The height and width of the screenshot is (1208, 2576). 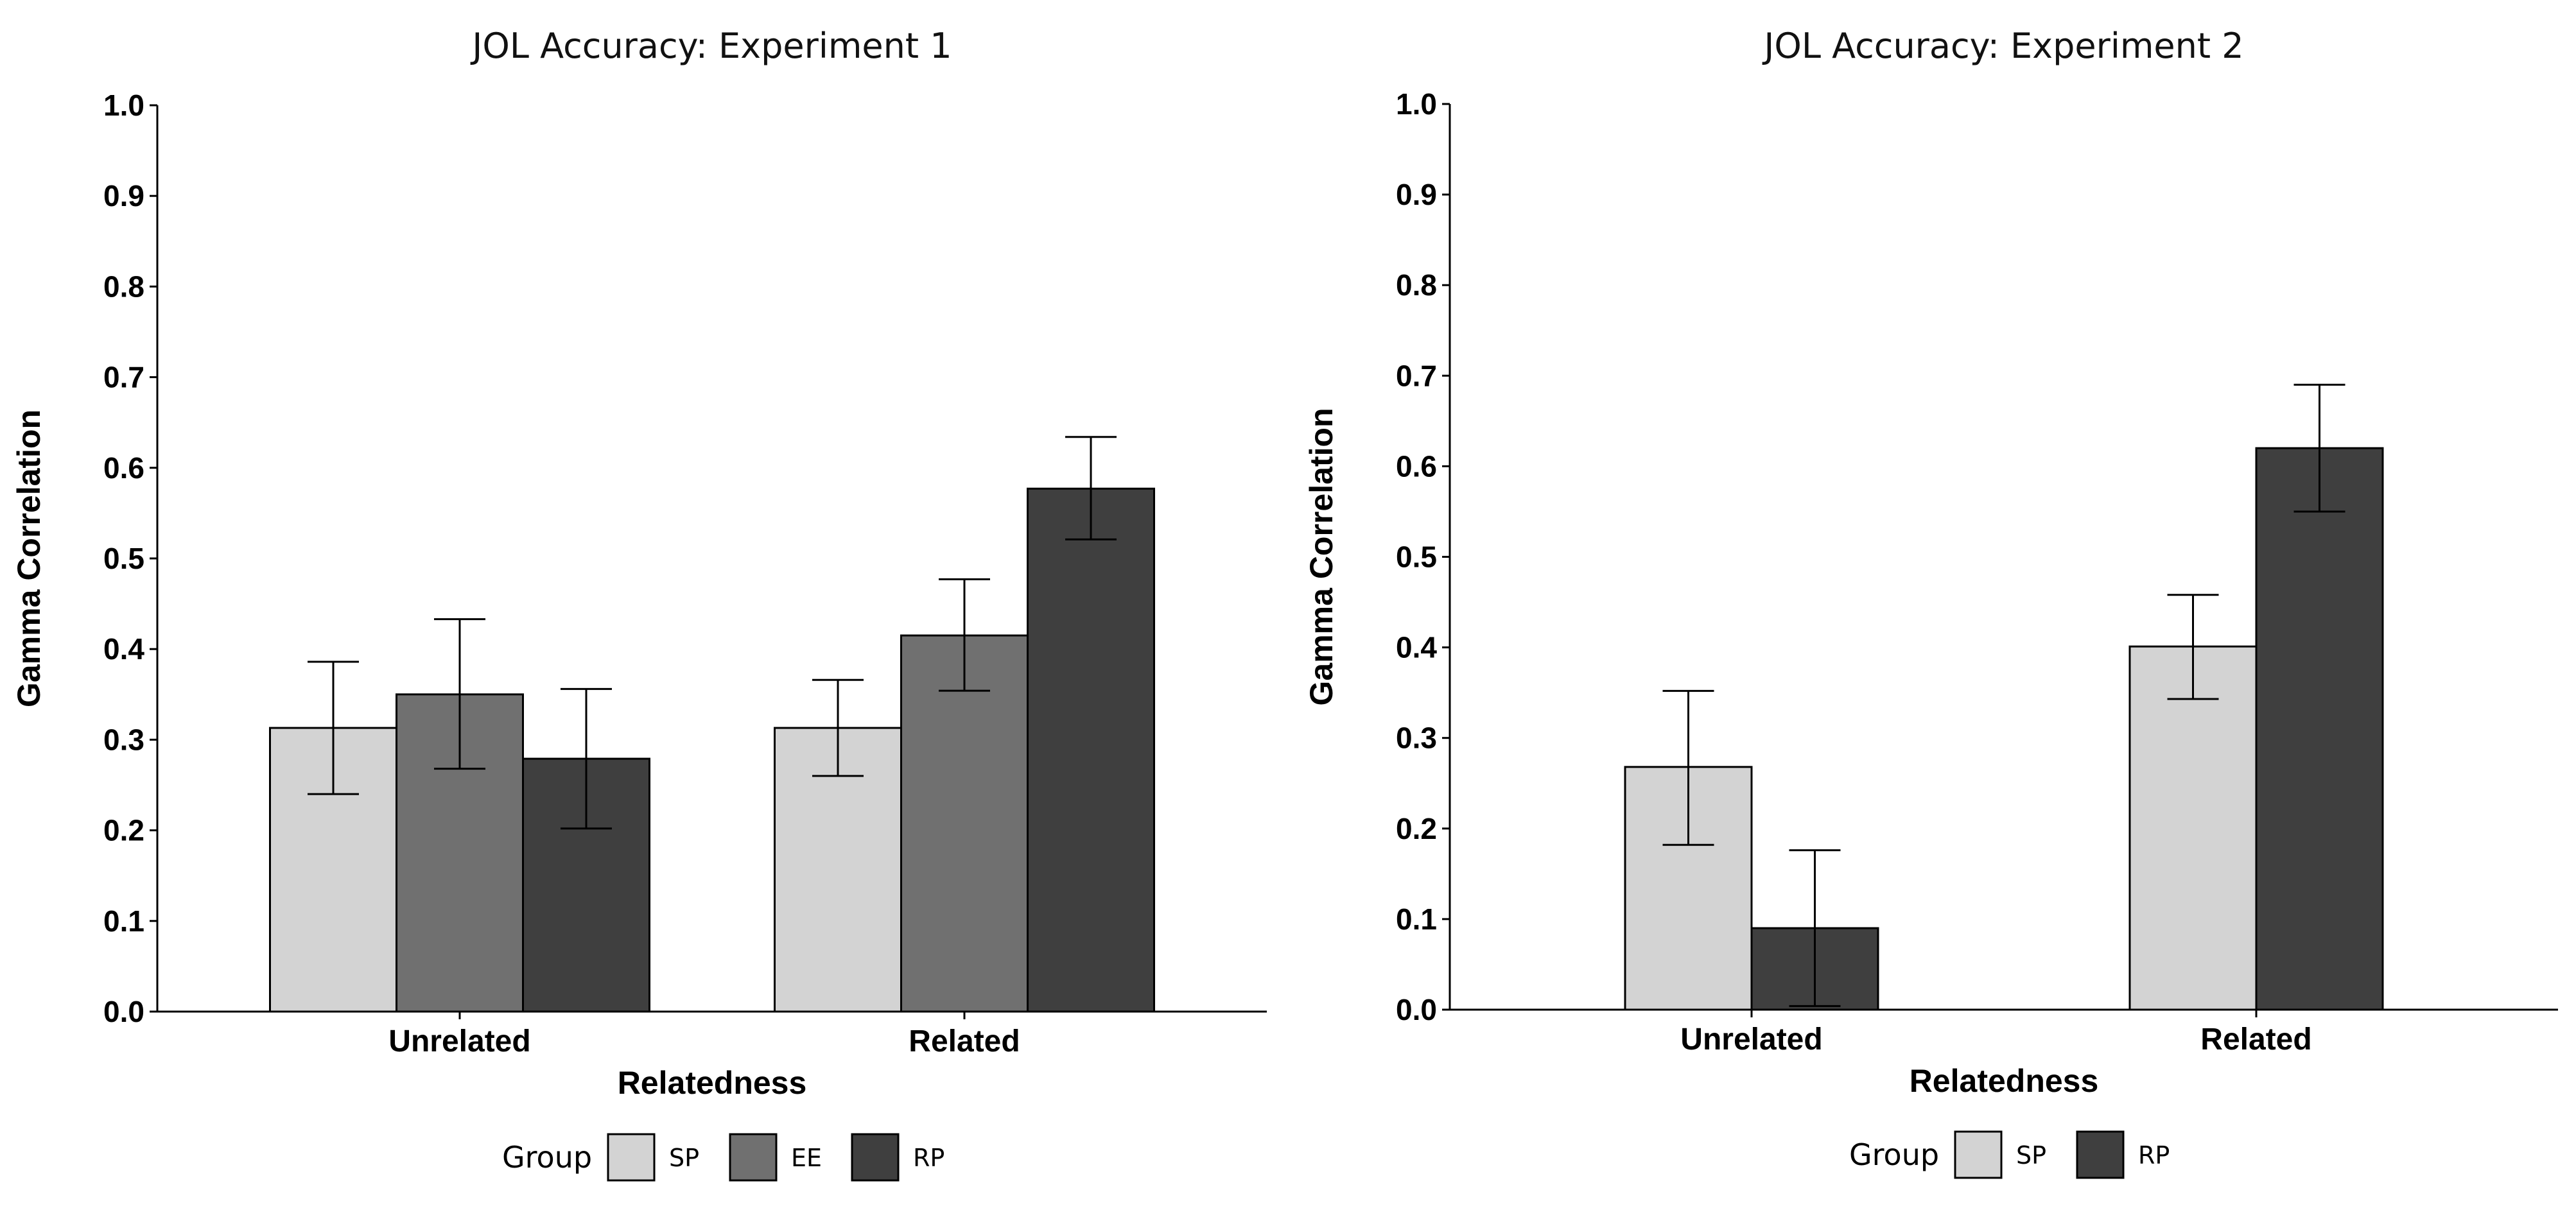 What do you see at coordinates (2009, 1154) in the screenshot?
I see `legend: Group SP RP` at bounding box center [2009, 1154].